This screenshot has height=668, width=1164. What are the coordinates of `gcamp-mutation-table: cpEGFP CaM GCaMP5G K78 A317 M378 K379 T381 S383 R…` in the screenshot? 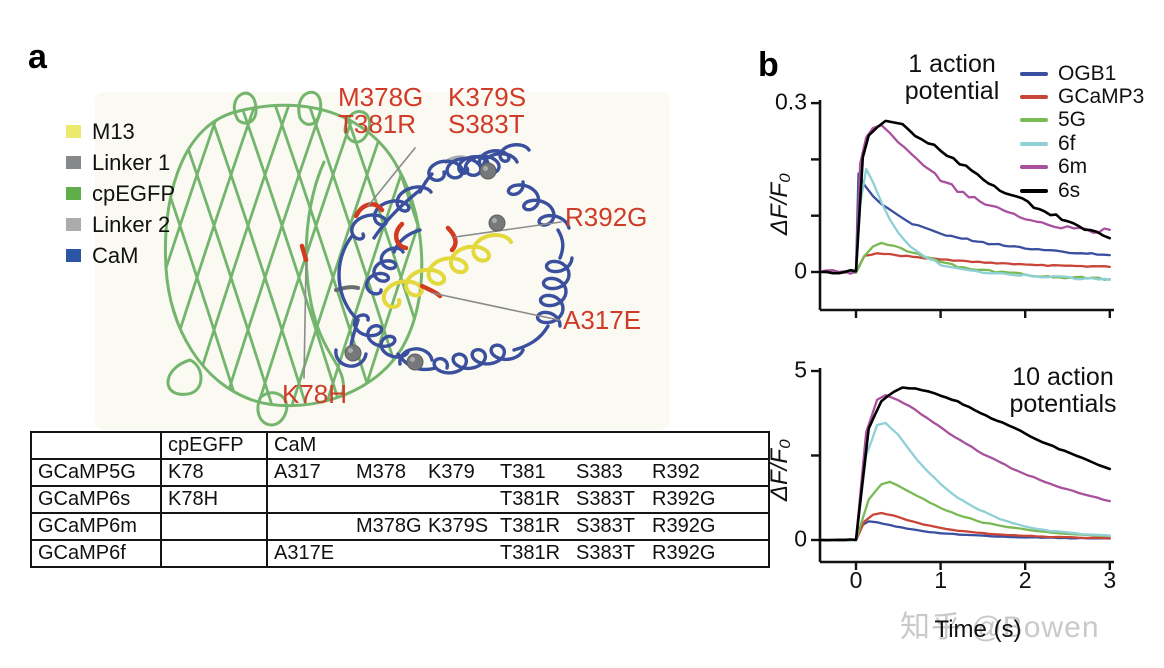 It's located at (400, 499).